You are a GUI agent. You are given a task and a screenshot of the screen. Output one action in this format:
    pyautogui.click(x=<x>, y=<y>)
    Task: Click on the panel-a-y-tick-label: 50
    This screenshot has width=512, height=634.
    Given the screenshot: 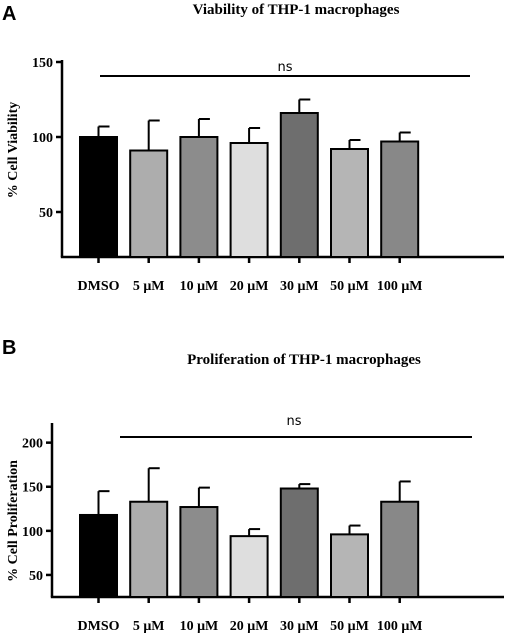 What is the action you would take?
    pyautogui.click(x=46, y=213)
    